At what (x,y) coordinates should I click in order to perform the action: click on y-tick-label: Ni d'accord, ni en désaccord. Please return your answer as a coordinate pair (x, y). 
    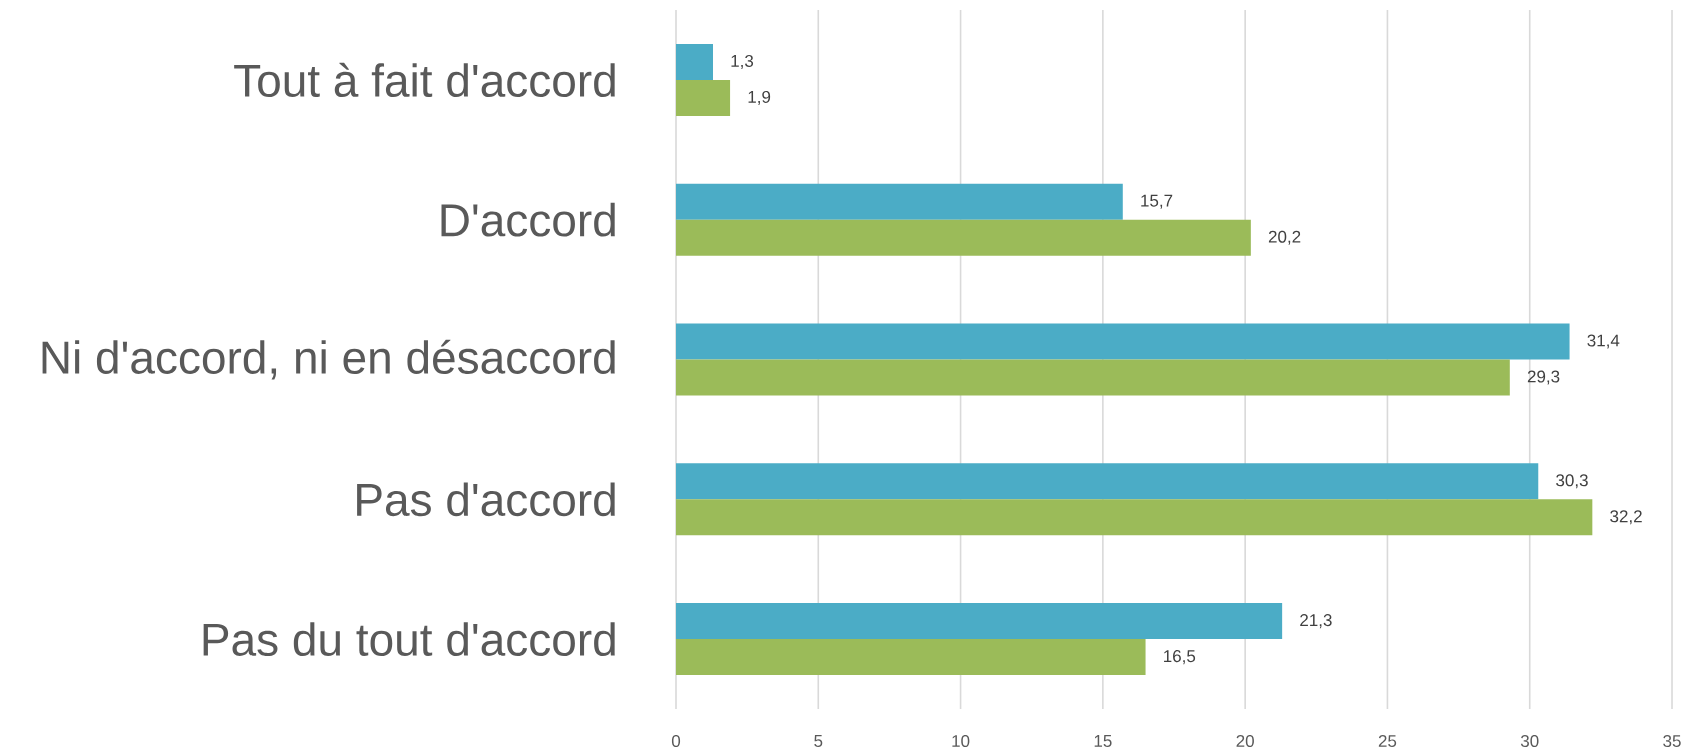
    Looking at the image, I should click on (328, 359).